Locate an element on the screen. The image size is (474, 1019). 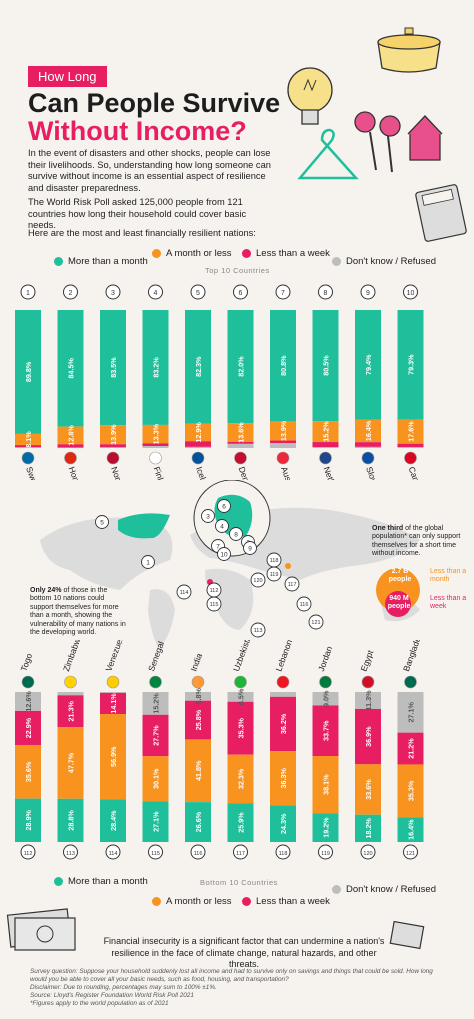
legend-label: More than a month is located at coordinates (108, 261).